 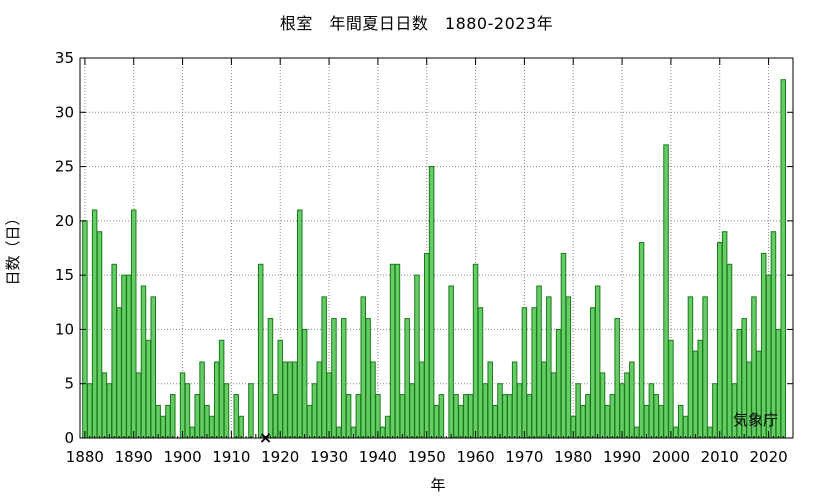 What do you see at coordinates (231, 457) in the screenshot?
I see `x-tick-label: 1910` at bounding box center [231, 457].